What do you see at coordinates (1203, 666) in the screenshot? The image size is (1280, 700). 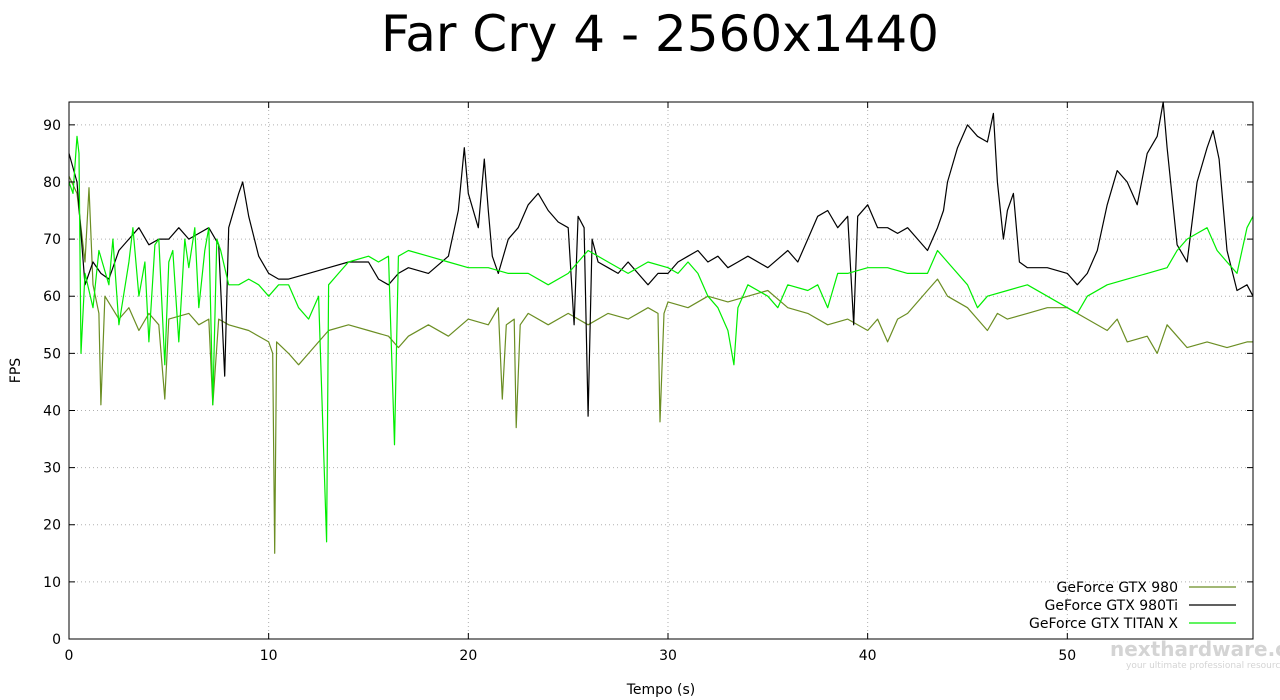 I see `watermark-tagline: your ultimate professional resource` at bounding box center [1203, 666].